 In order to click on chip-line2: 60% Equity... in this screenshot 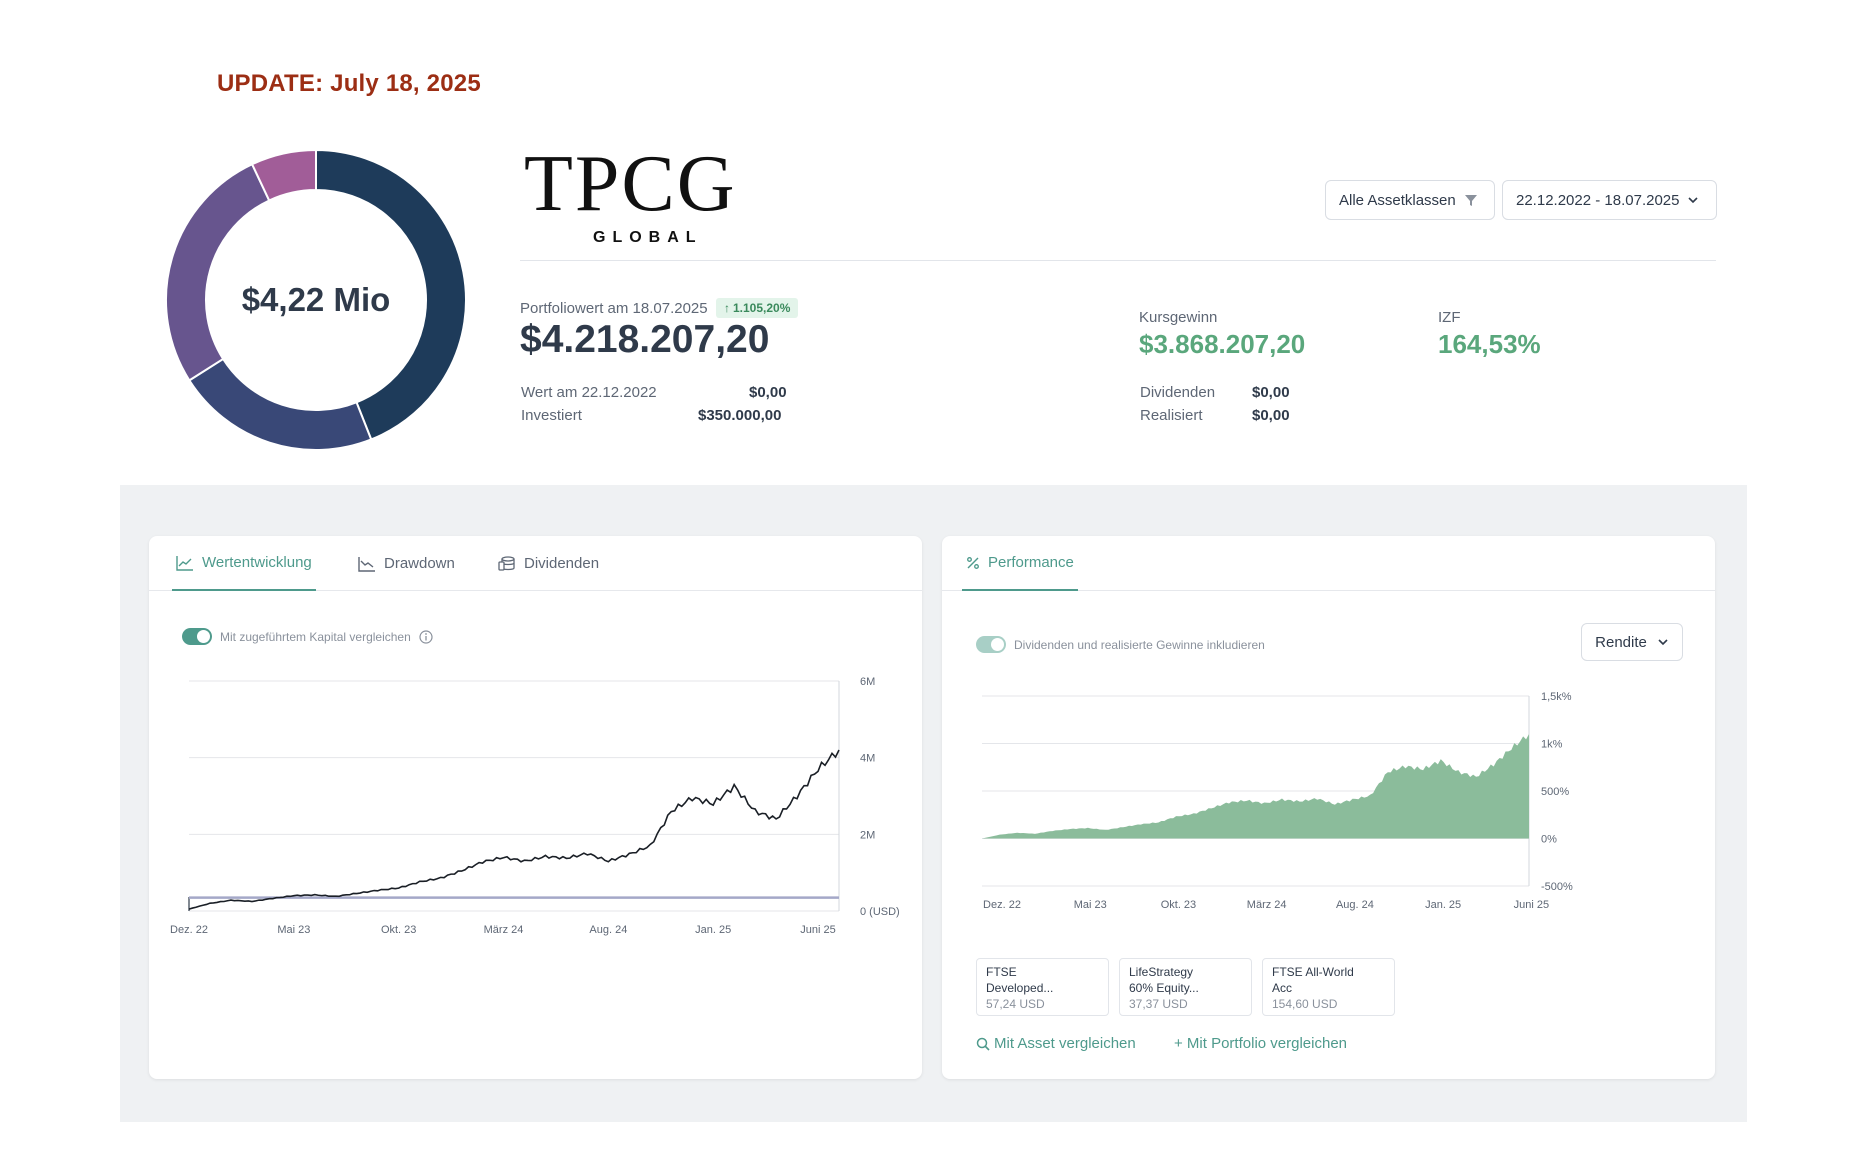, I will do `click(1164, 988)`.